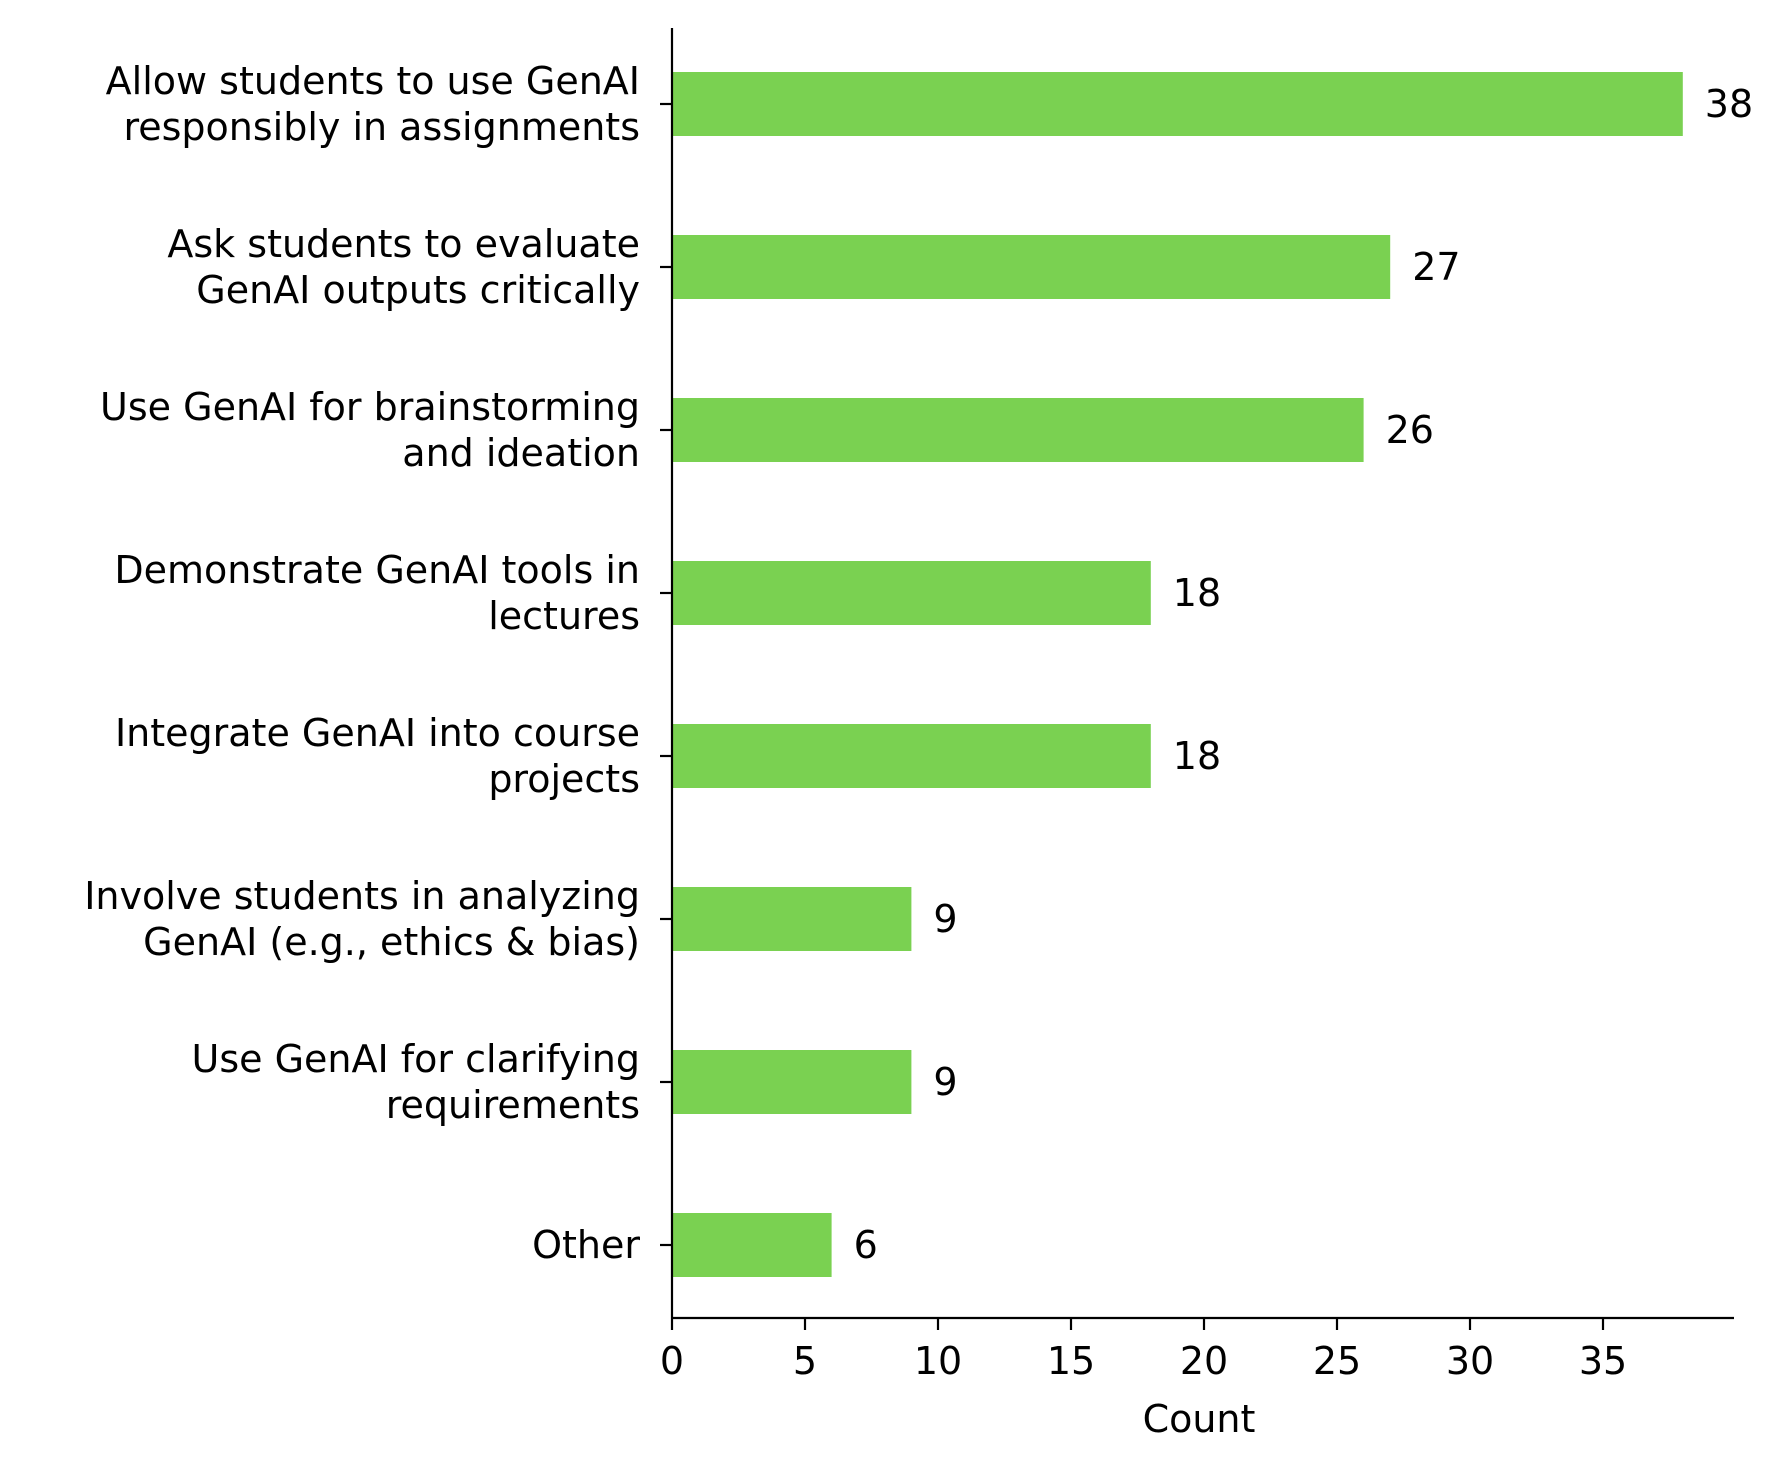 The image size is (1777, 1466). What do you see at coordinates (416, 1082) in the screenshot?
I see `y-tick-label: Use GenAI for clarifying requirements` at bounding box center [416, 1082].